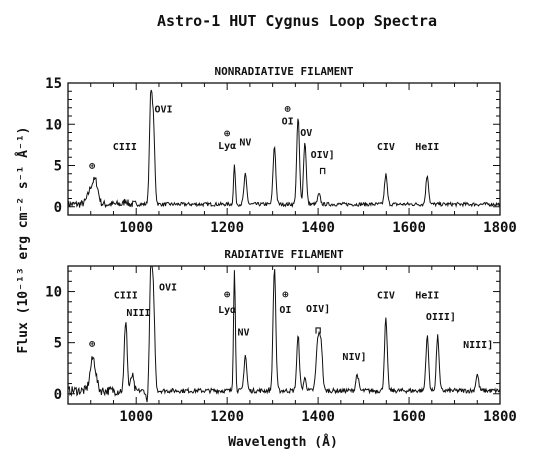  What do you see at coordinates (284, 254) in the screenshot?
I see `panel-title: RADIATIVE FILAMENT` at bounding box center [284, 254].